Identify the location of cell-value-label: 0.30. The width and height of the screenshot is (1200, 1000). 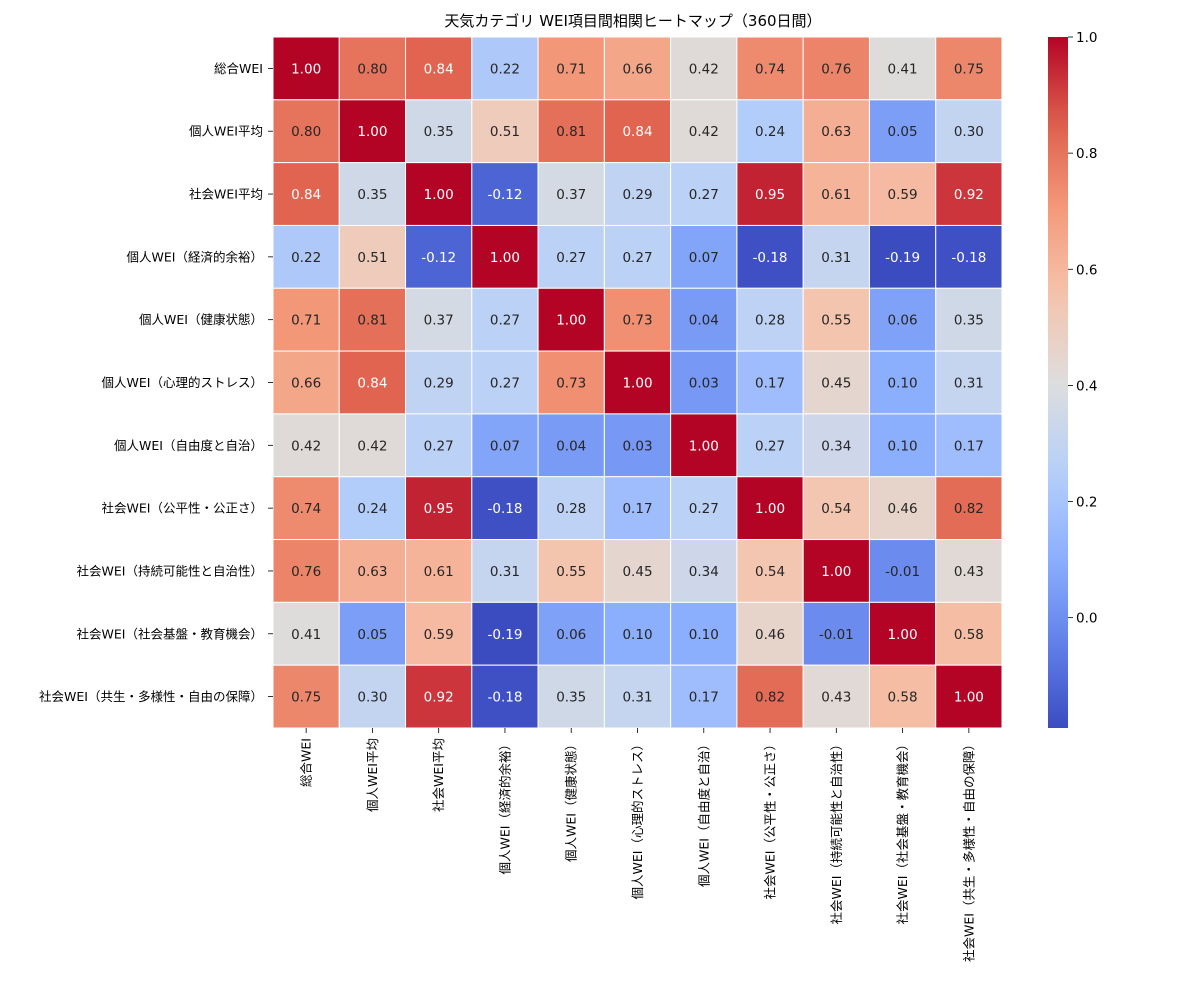
(372, 698).